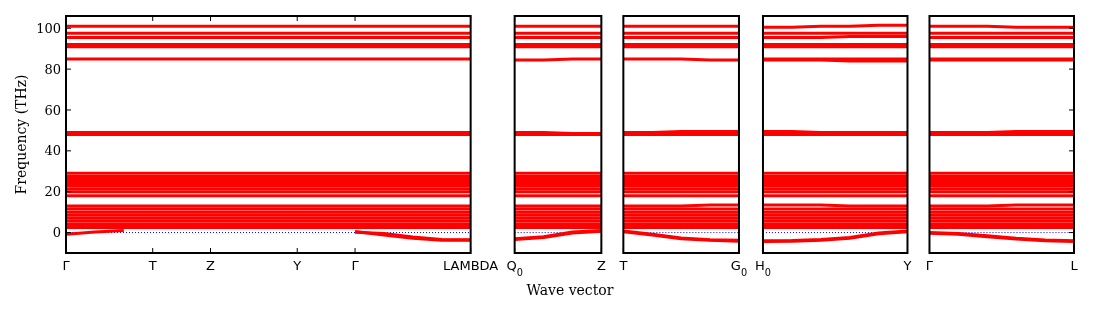 This screenshot has width=1096, height=310. Describe the element at coordinates (762, 268) in the screenshot. I see `x-tick-label: H$_{0}$` at that location.